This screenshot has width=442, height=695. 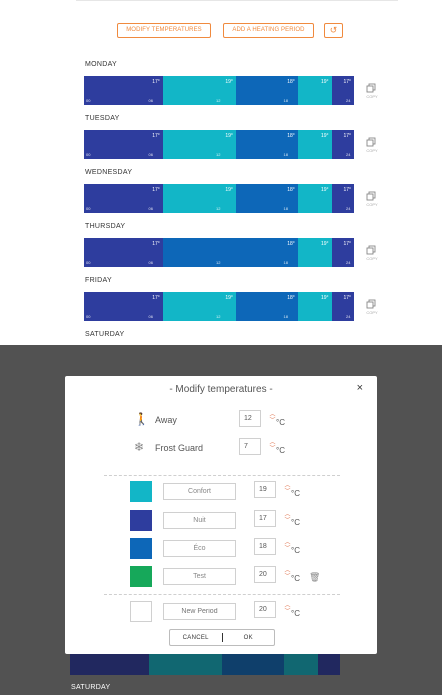 I want to click on period-temp-input: 20, so click(x=265, y=574).